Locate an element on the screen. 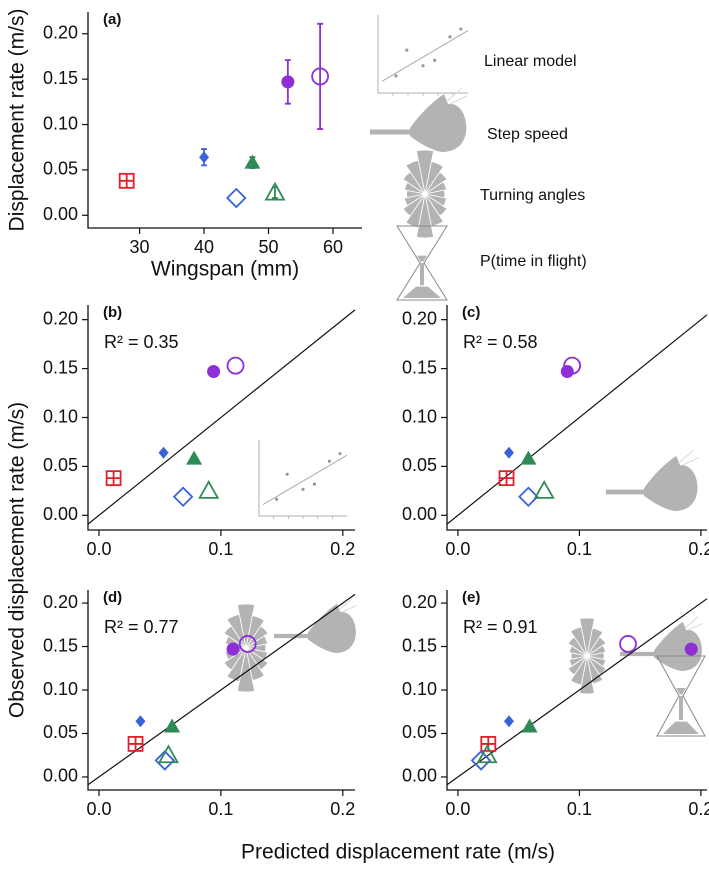  legend-label: Step speed is located at coordinates (527, 134).